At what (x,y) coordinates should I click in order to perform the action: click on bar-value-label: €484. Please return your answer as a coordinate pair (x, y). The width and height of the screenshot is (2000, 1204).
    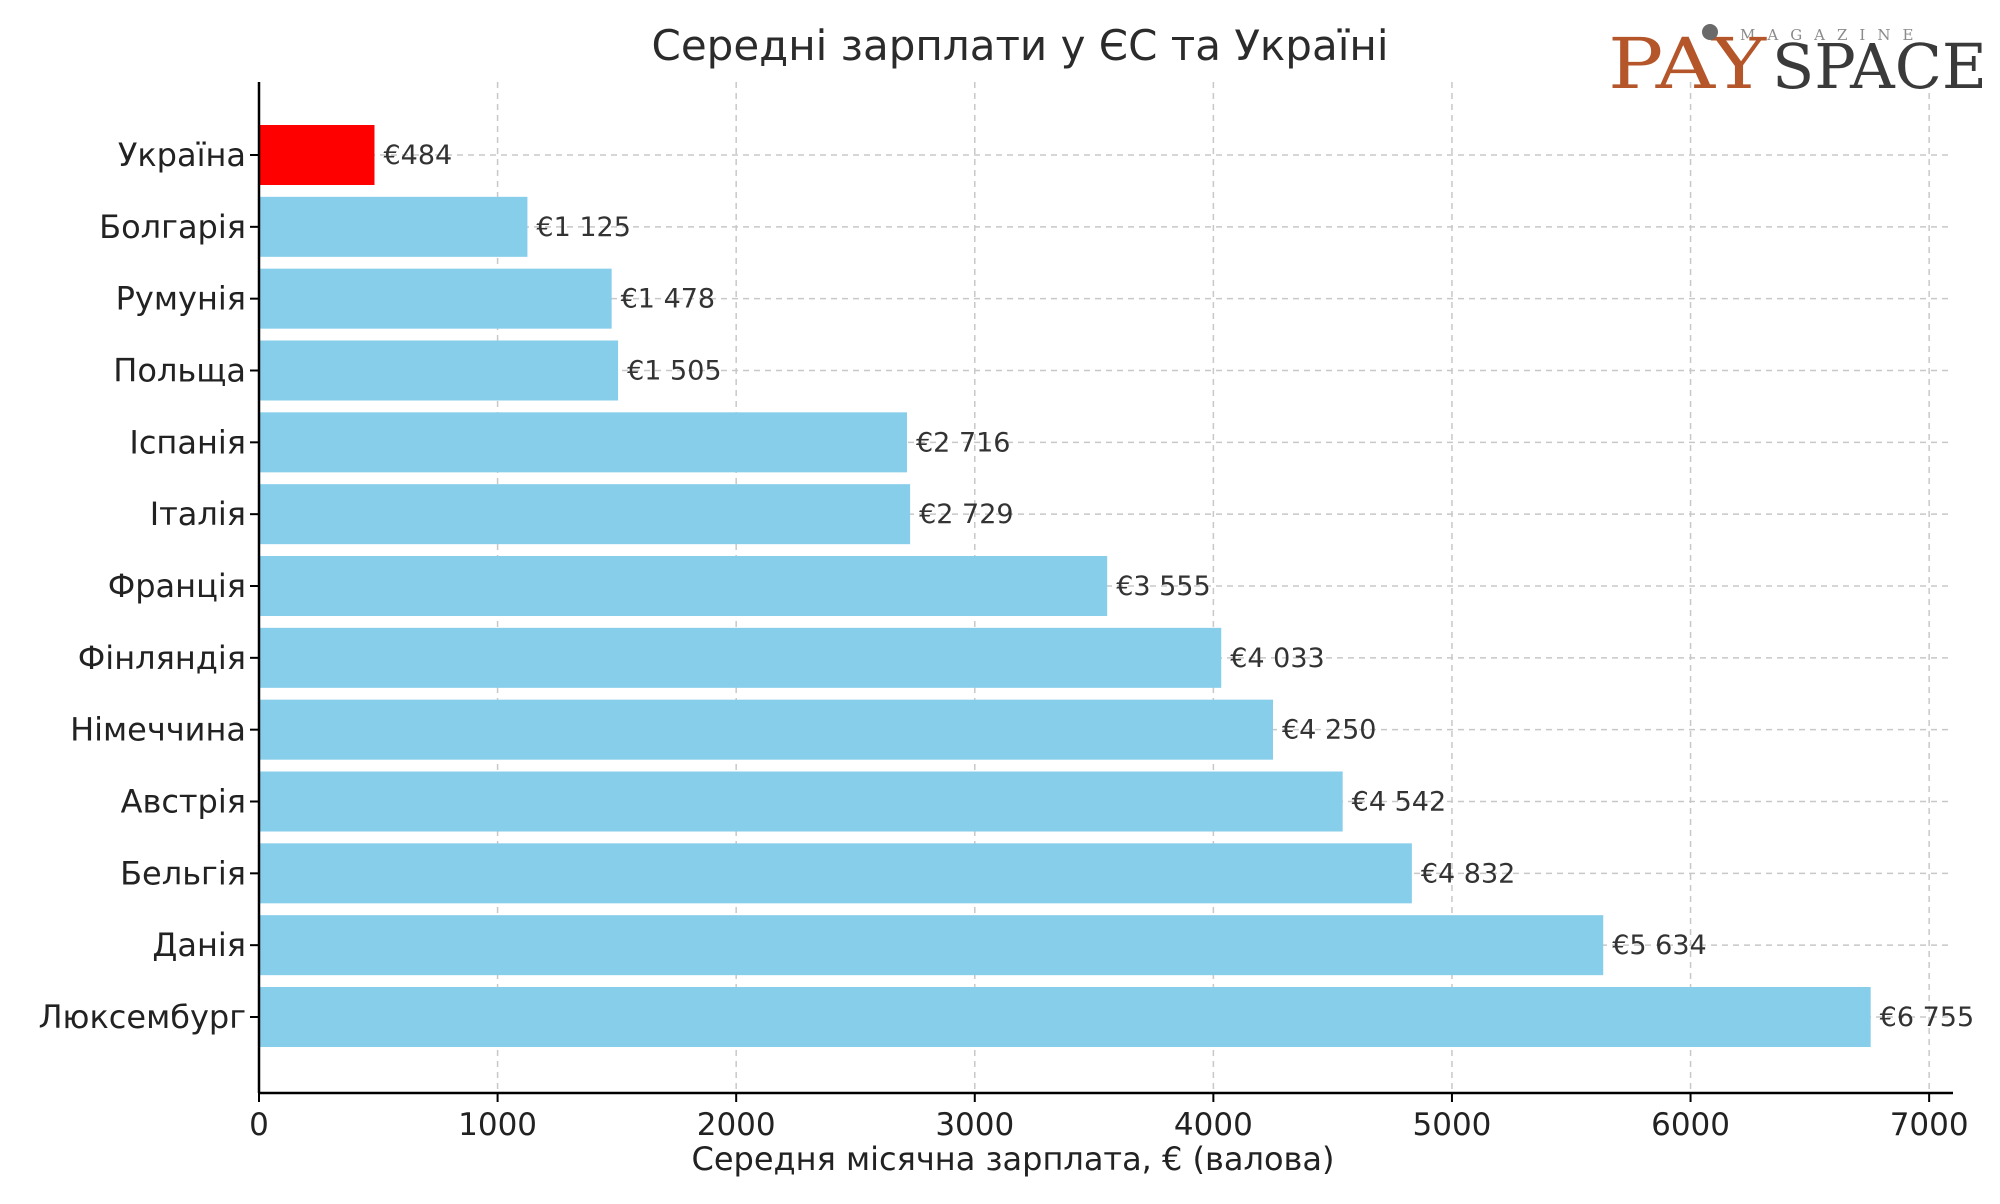
    Looking at the image, I should click on (417, 155).